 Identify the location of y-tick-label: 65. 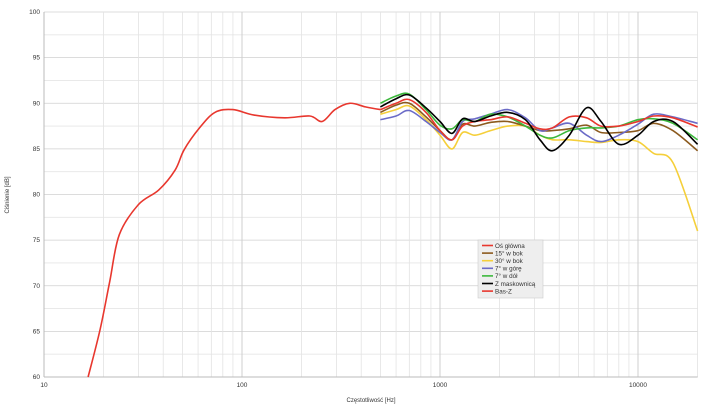
(37, 331).